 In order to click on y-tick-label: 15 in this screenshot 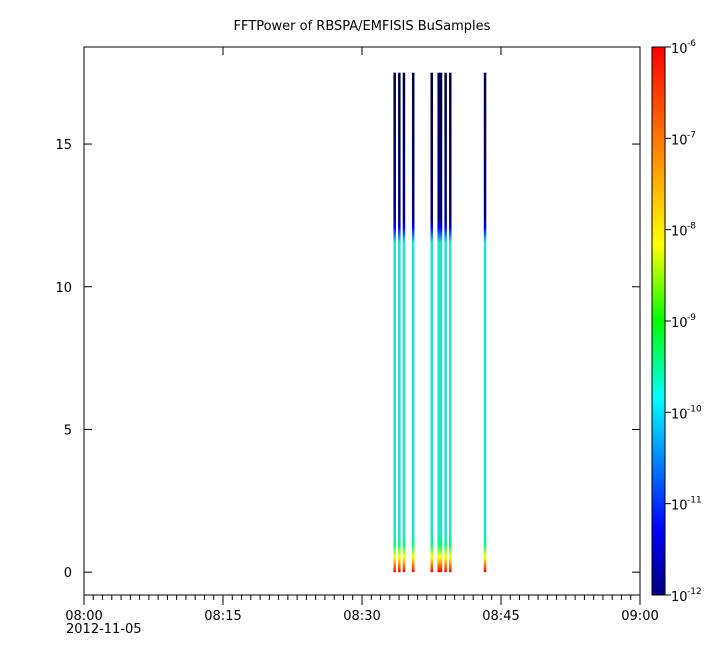, I will do `click(63, 145)`.